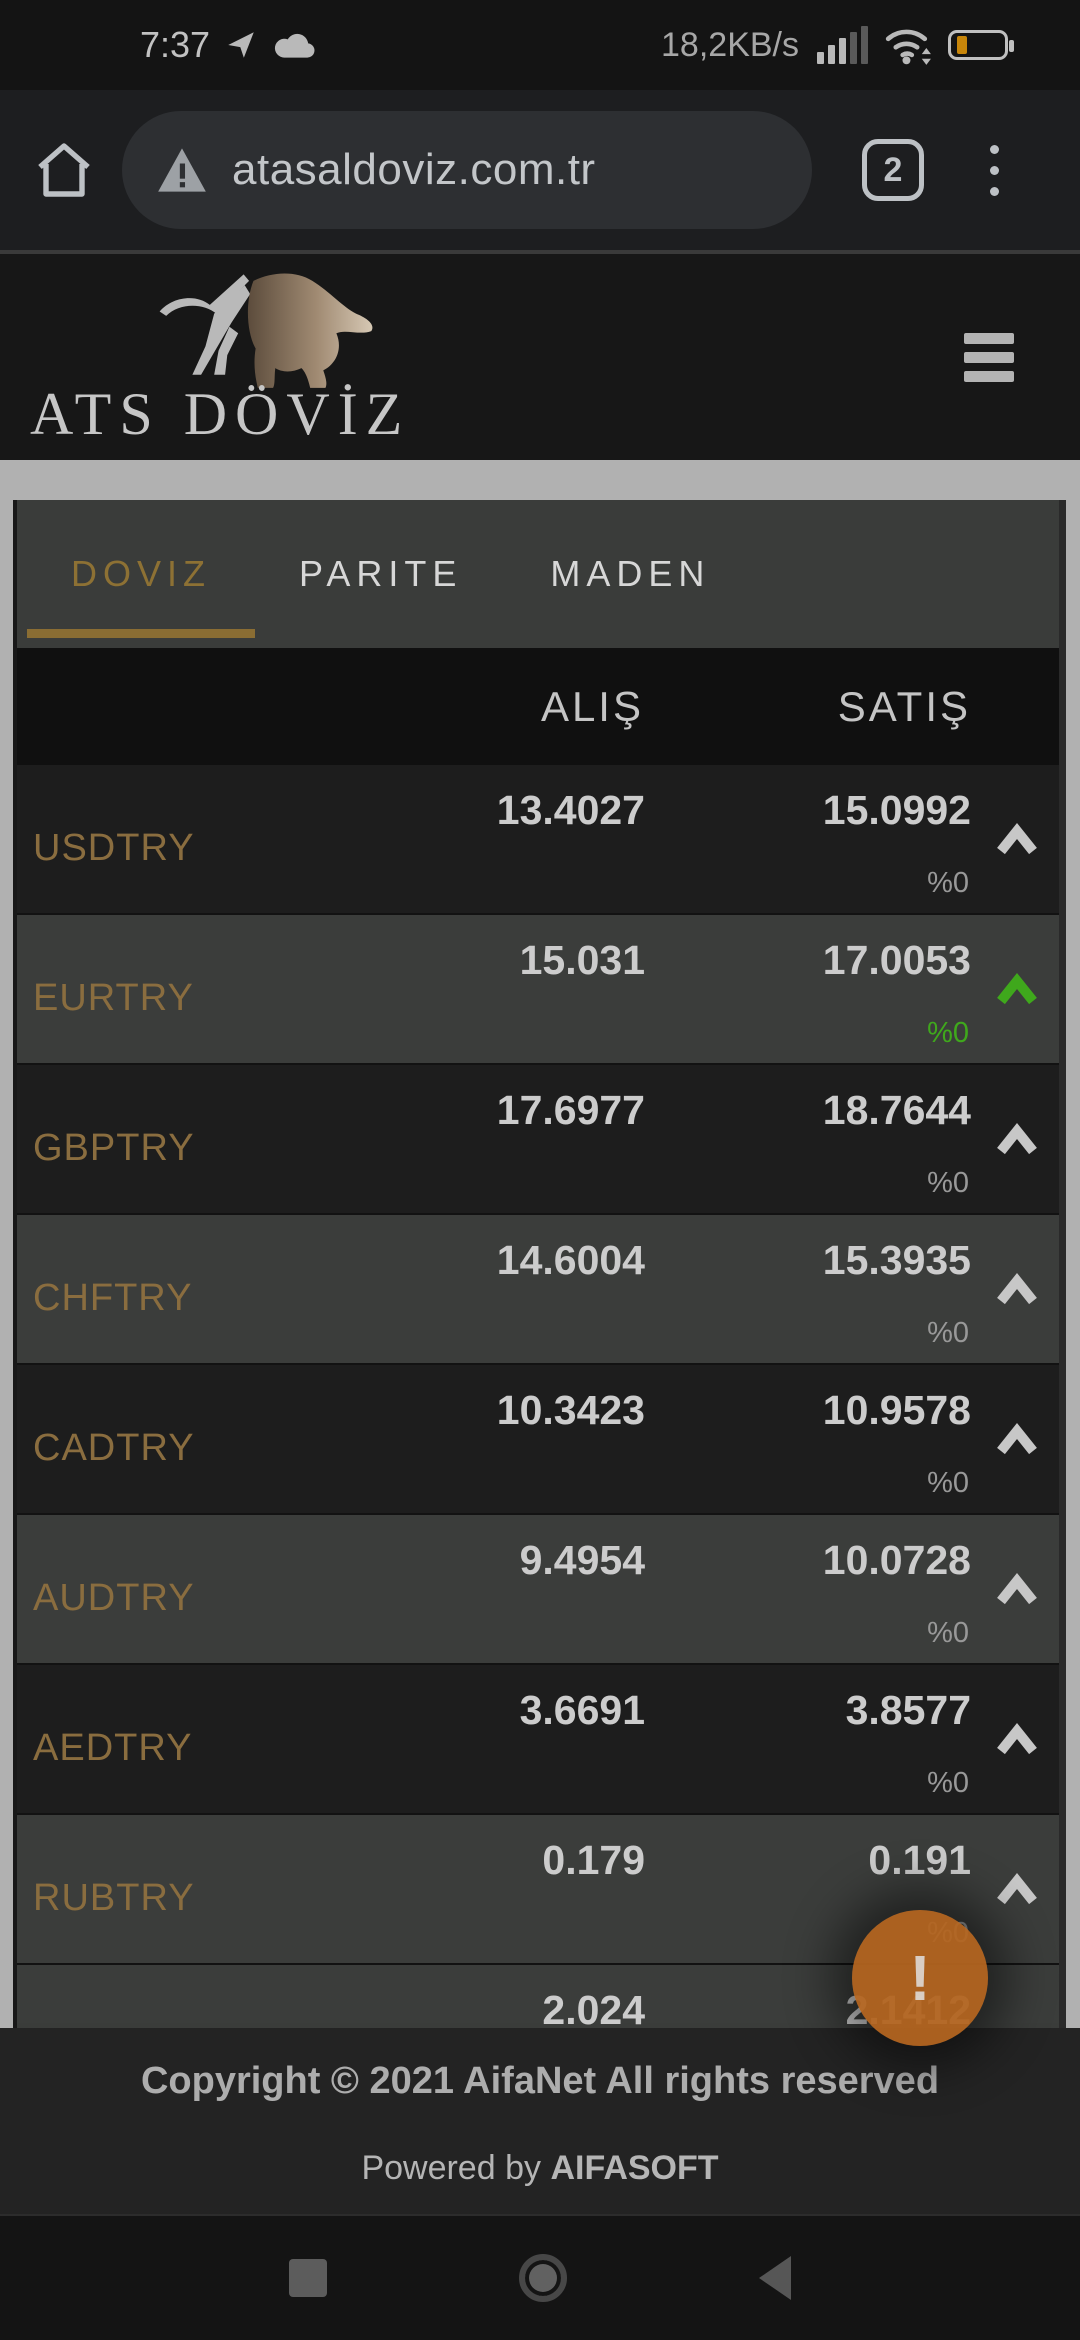 Image resolution: width=1080 pixels, height=2340 pixels. I want to click on sell-value: 15.3935, so click(896, 1260).